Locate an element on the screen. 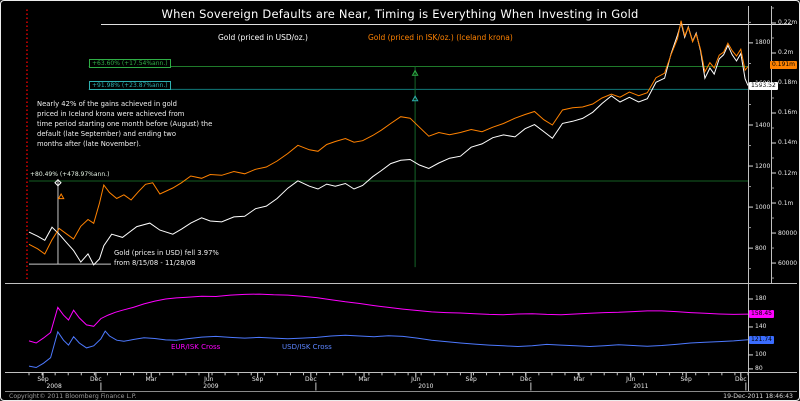 The height and width of the screenshot is (401, 800). axis-tick-label: 1600 is located at coordinates (763, 84).